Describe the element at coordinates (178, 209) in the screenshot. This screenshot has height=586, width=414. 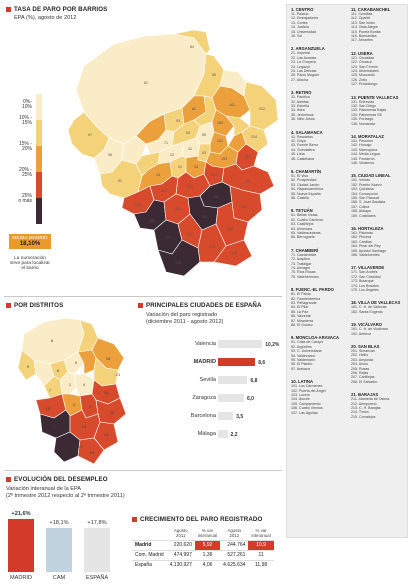
I see `map-label: 121` at that location.